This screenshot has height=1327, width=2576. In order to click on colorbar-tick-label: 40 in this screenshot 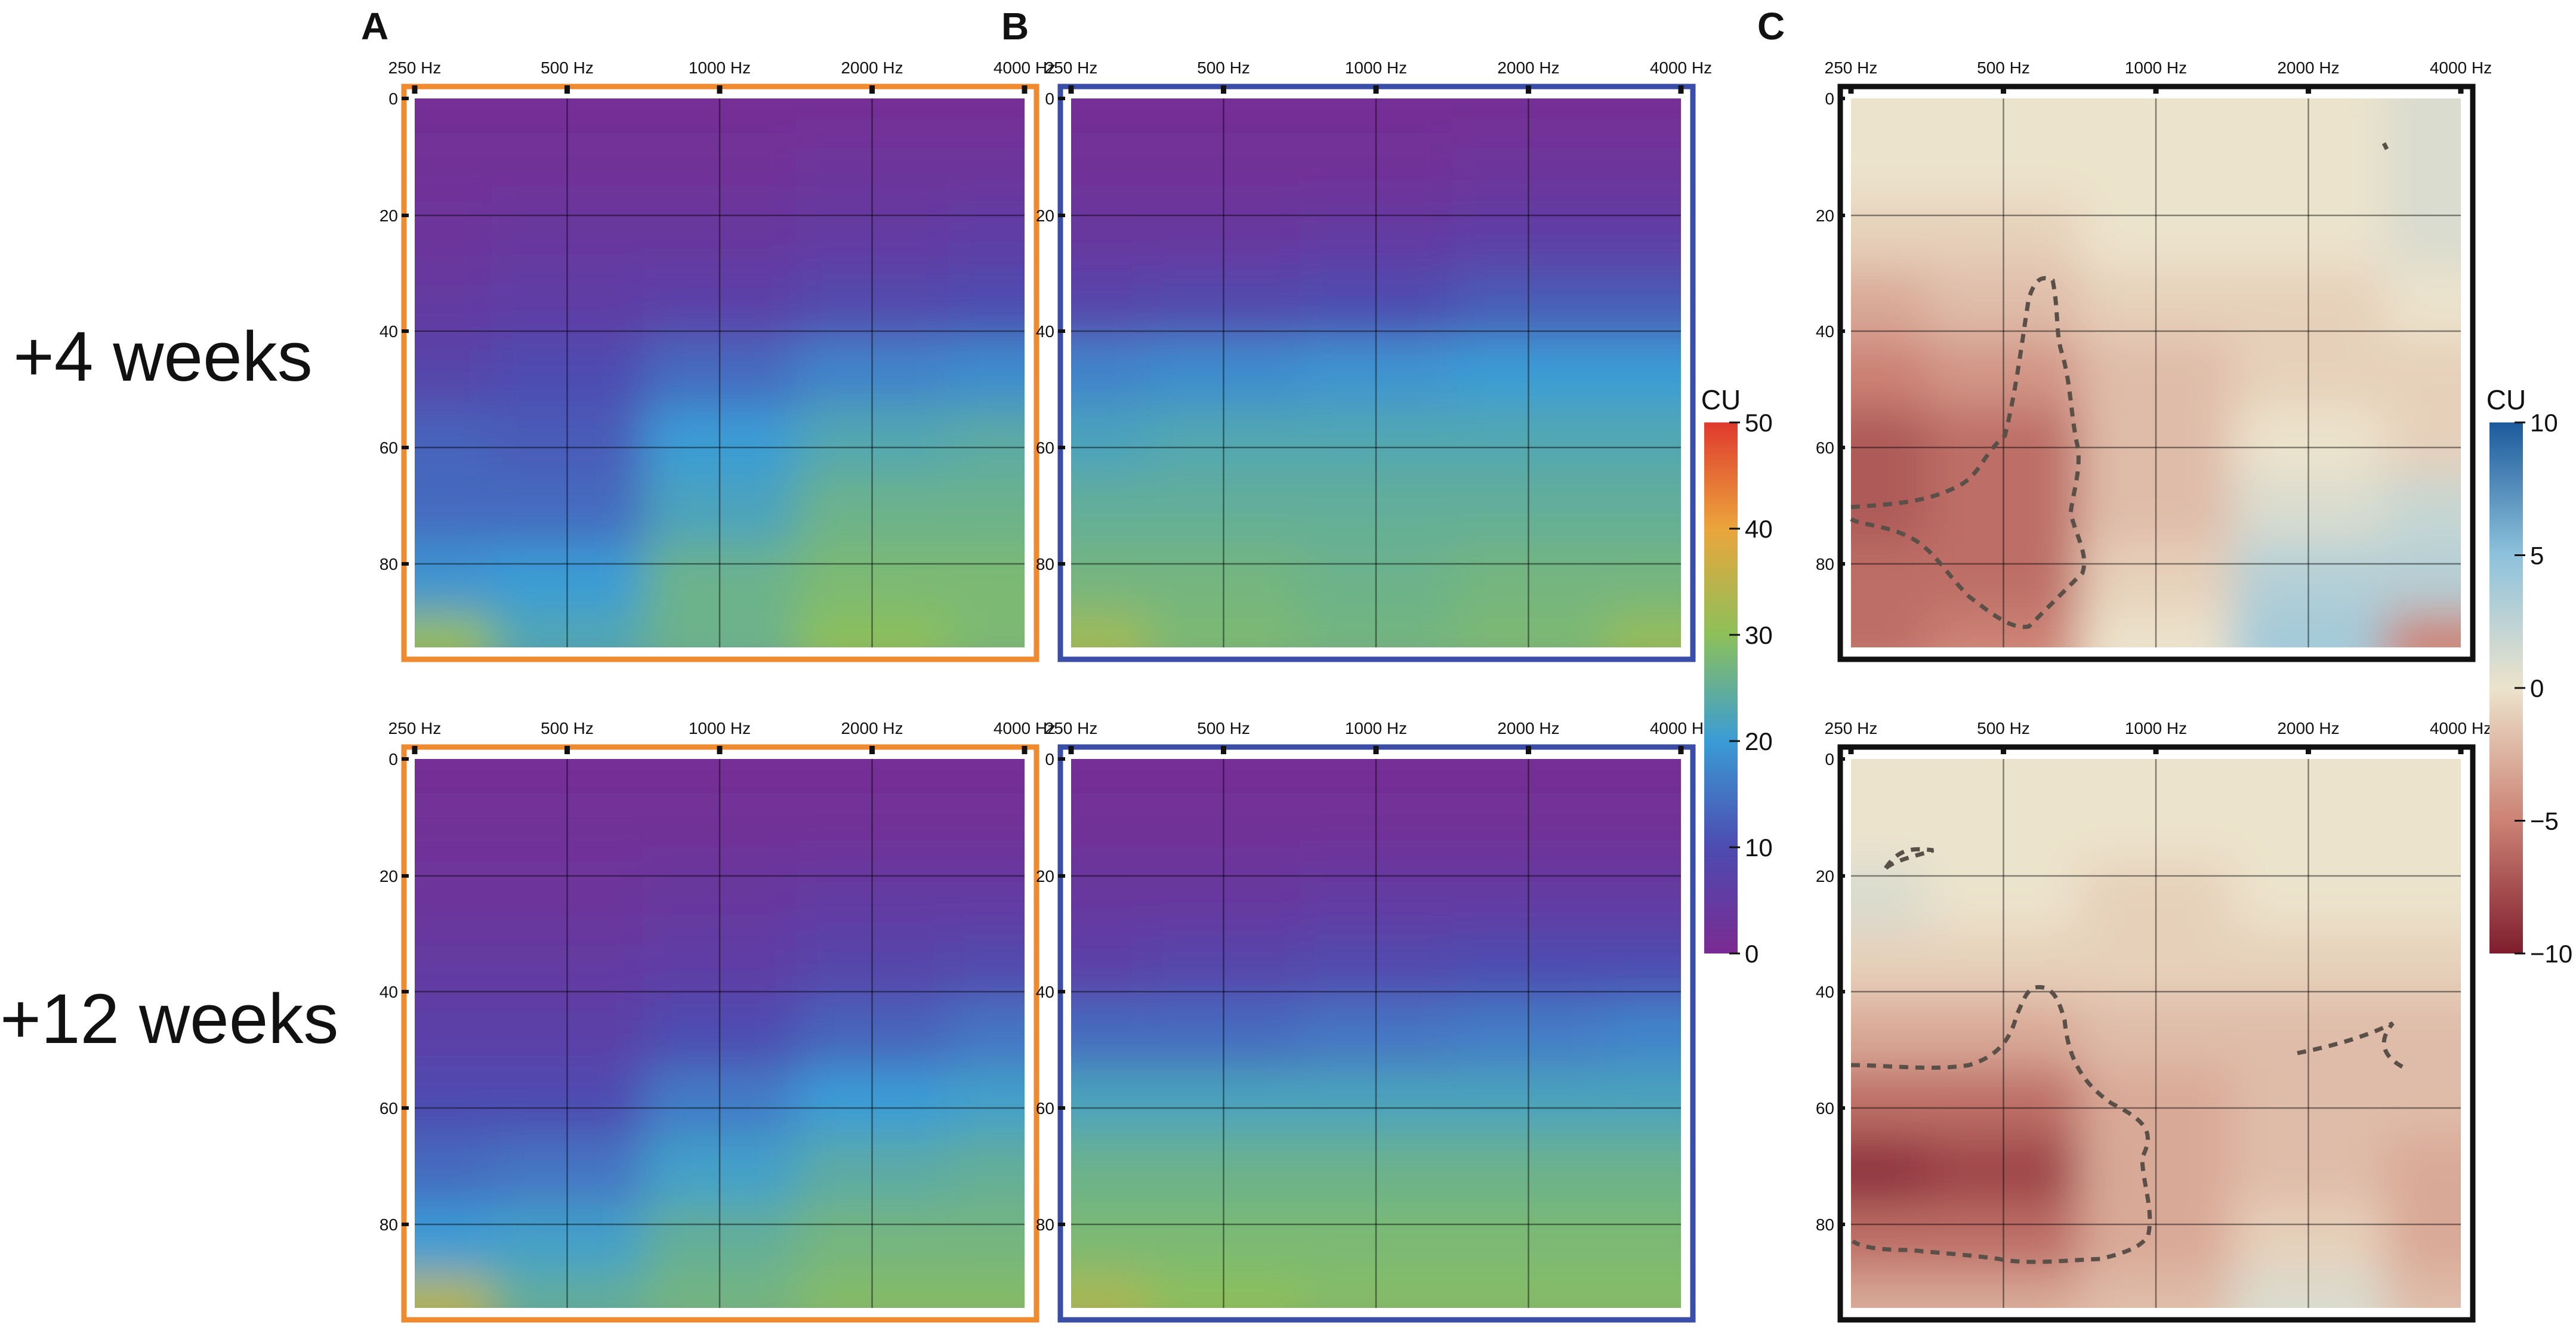, I will do `click(1759, 529)`.